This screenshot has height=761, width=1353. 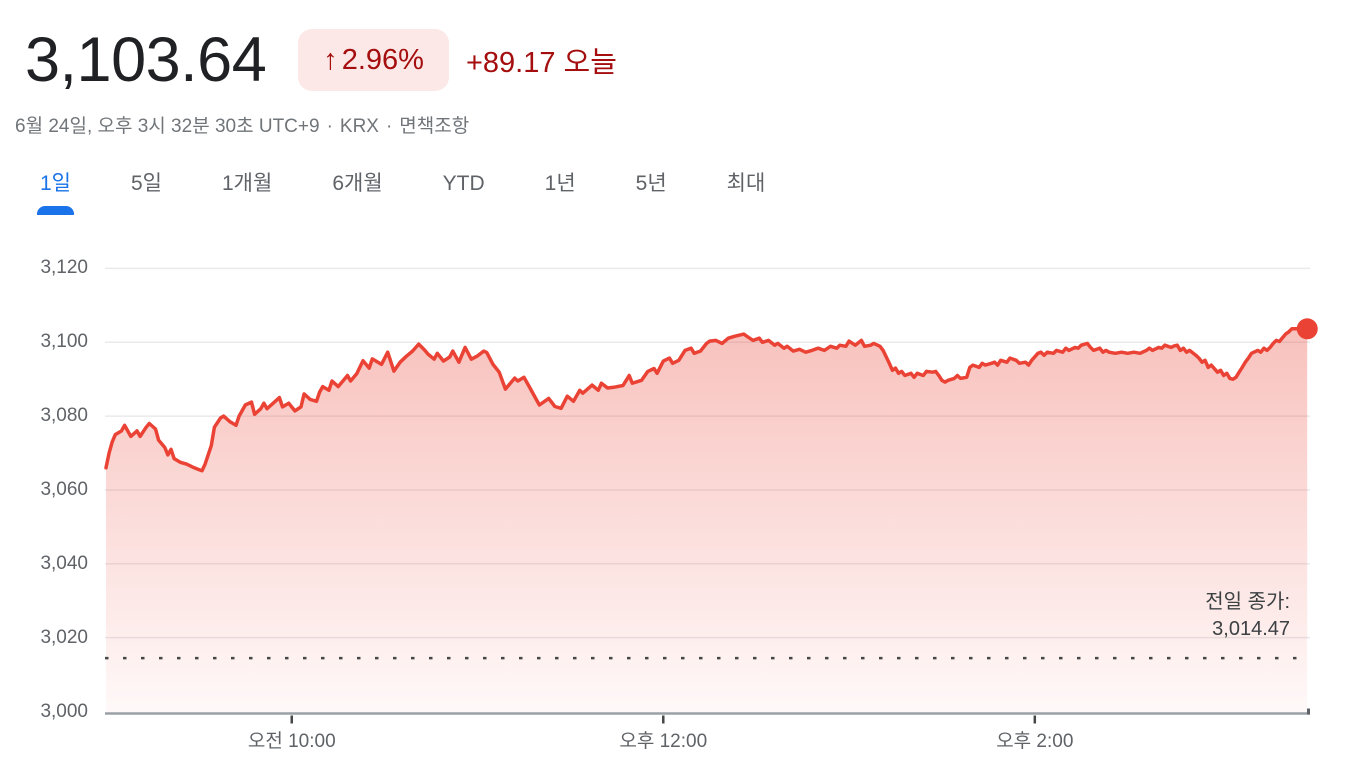 I want to click on quote-timestamp: 6월 24일, 오후 3시 32분 30초 UTC+9, so click(x=167, y=126).